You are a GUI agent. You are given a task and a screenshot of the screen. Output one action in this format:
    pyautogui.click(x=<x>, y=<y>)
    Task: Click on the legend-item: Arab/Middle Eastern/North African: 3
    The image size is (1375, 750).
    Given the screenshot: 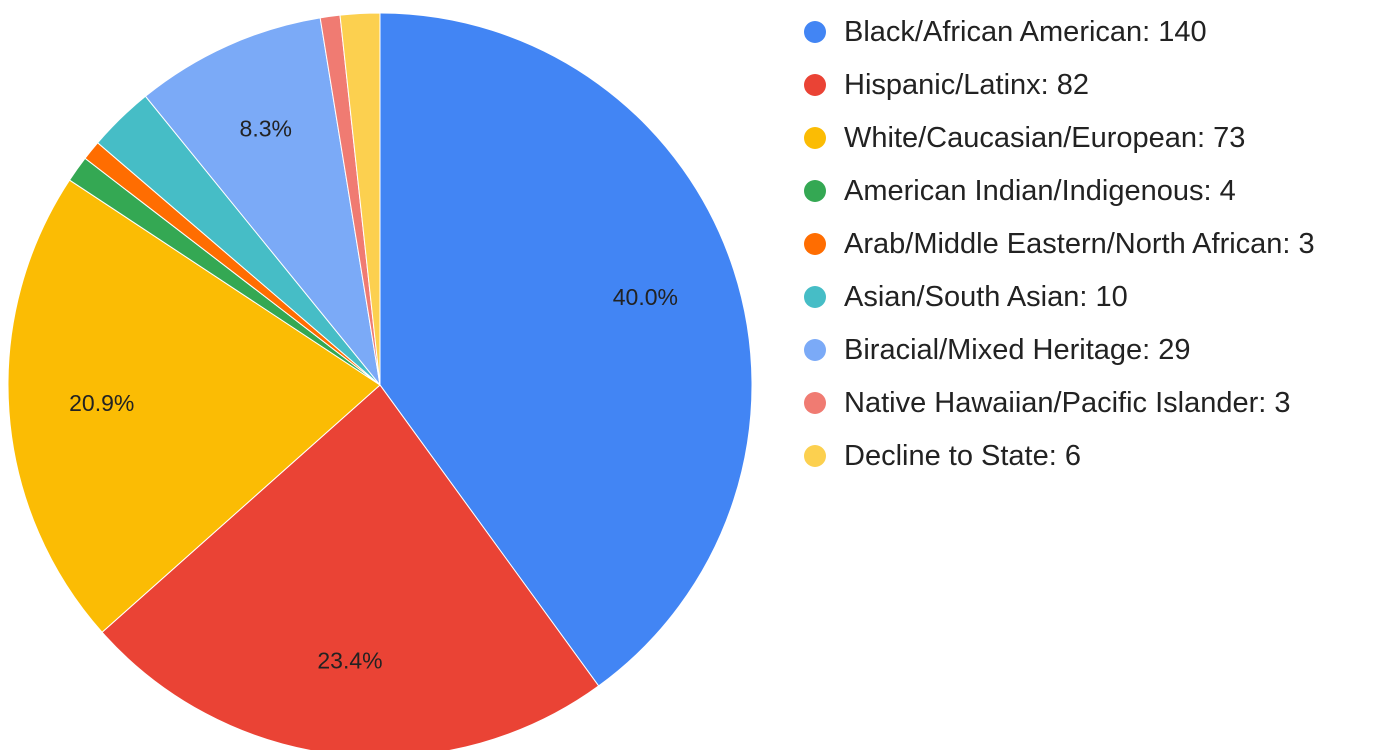 What is the action you would take?
    pyautogui.click(x=1080, y=244)
    